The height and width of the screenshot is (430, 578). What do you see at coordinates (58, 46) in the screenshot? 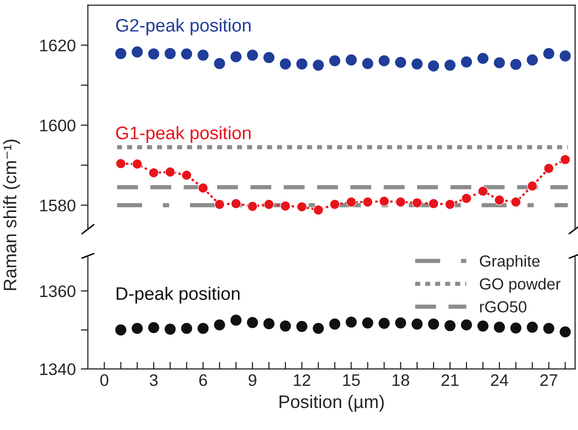
I see `y-tick-label: 1620` at bounding box center [58, 46].